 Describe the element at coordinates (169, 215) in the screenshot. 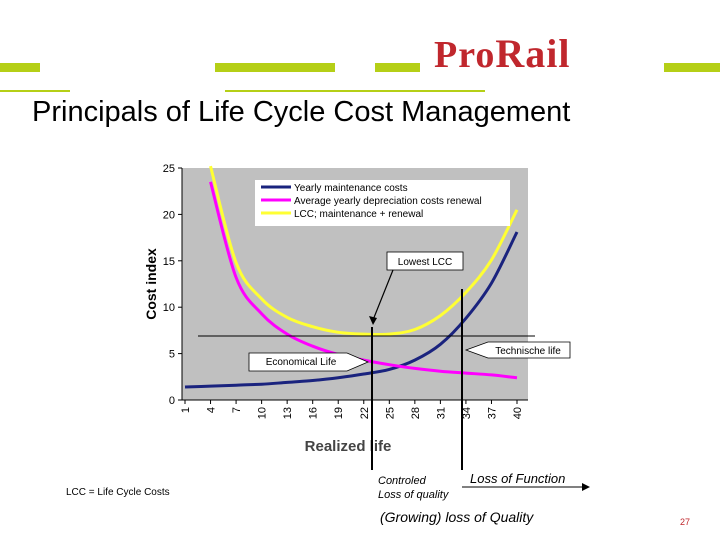

I see `y-tick-label: 20` at that location.